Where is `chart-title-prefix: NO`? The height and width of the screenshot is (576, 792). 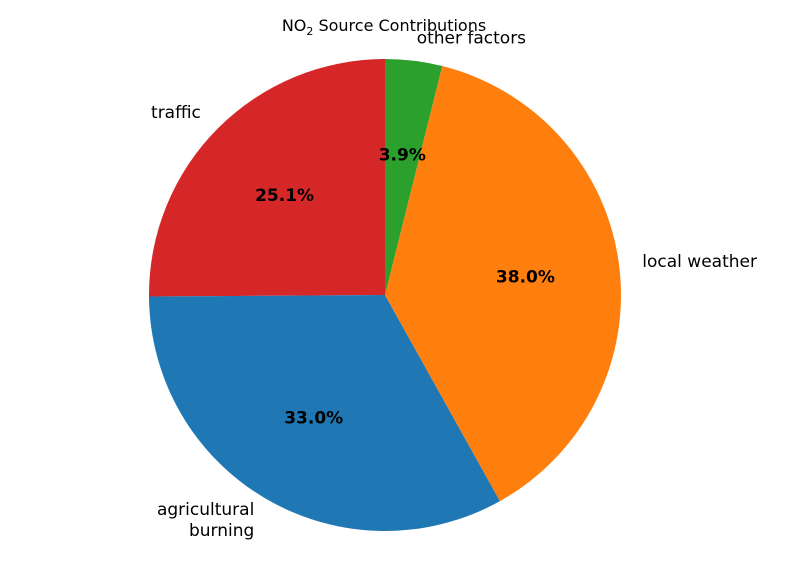 chart-title-prefix: NO is located at coordinates (294, 25).